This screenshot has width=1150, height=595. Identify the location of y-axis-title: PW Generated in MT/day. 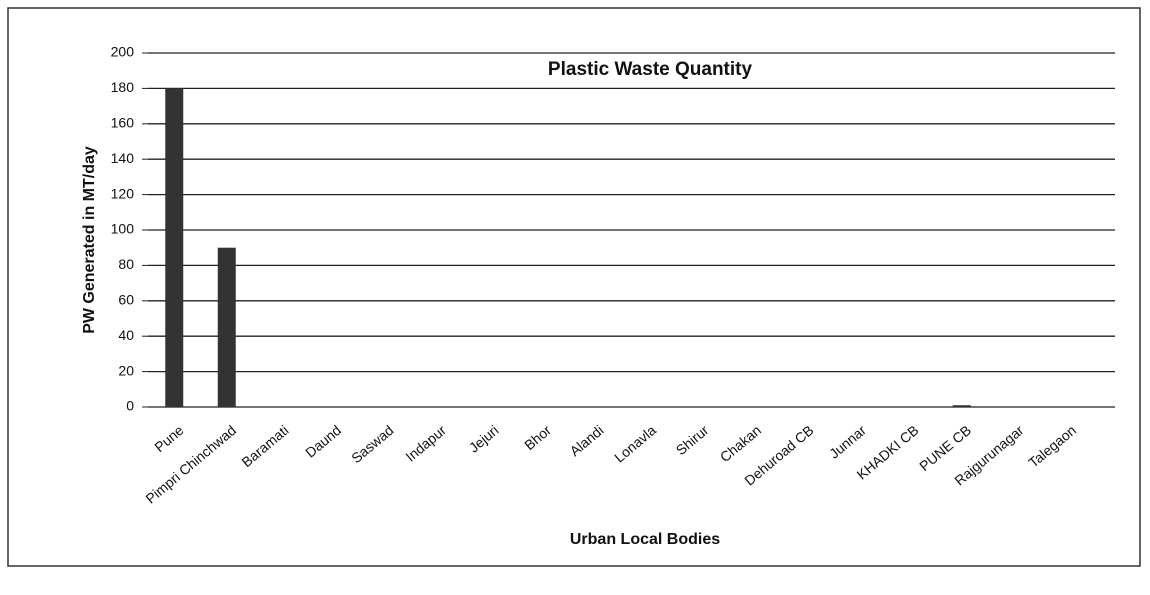
(89, 240).